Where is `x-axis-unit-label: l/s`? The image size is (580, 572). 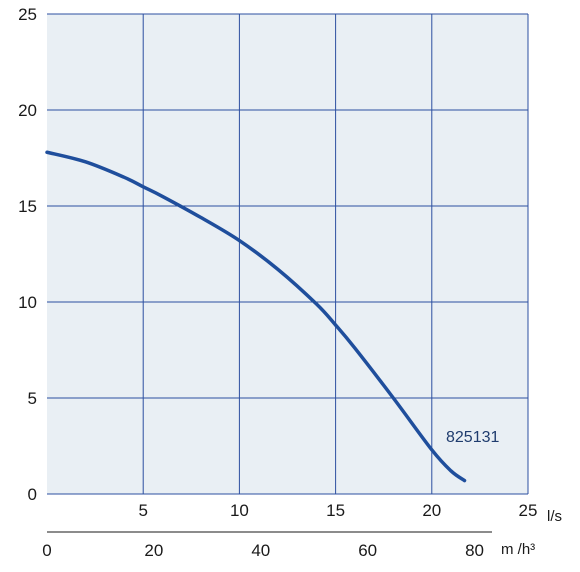 x-axis-unit-label: l/s is located at coordinates (554, 516).